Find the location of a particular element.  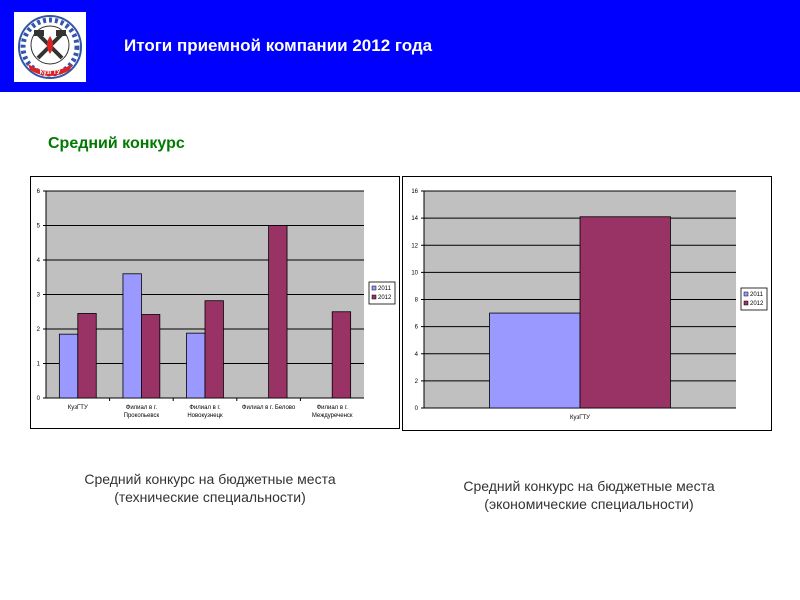

x-tick-label: Междуреченск is located at coordinates (332, 416).